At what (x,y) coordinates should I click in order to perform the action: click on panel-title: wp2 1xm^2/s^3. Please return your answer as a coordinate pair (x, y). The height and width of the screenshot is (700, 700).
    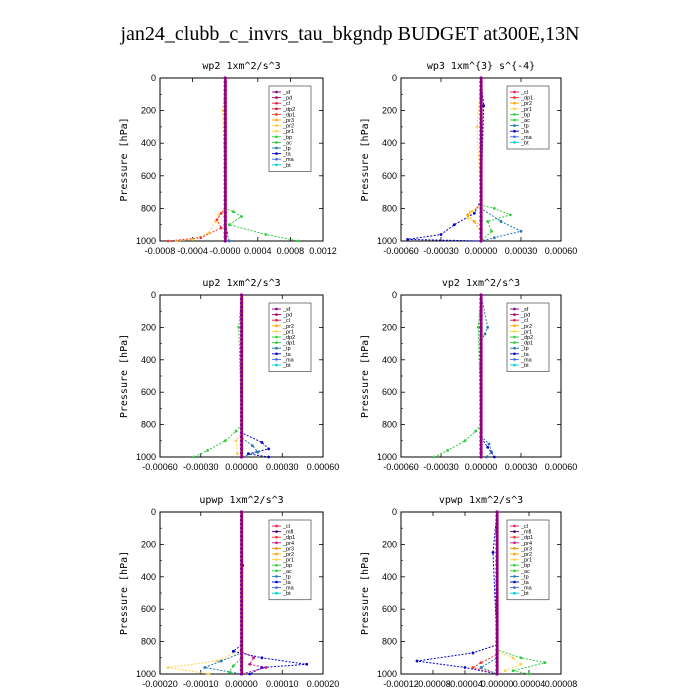
    Looking at the image, I should click on (241, 66).